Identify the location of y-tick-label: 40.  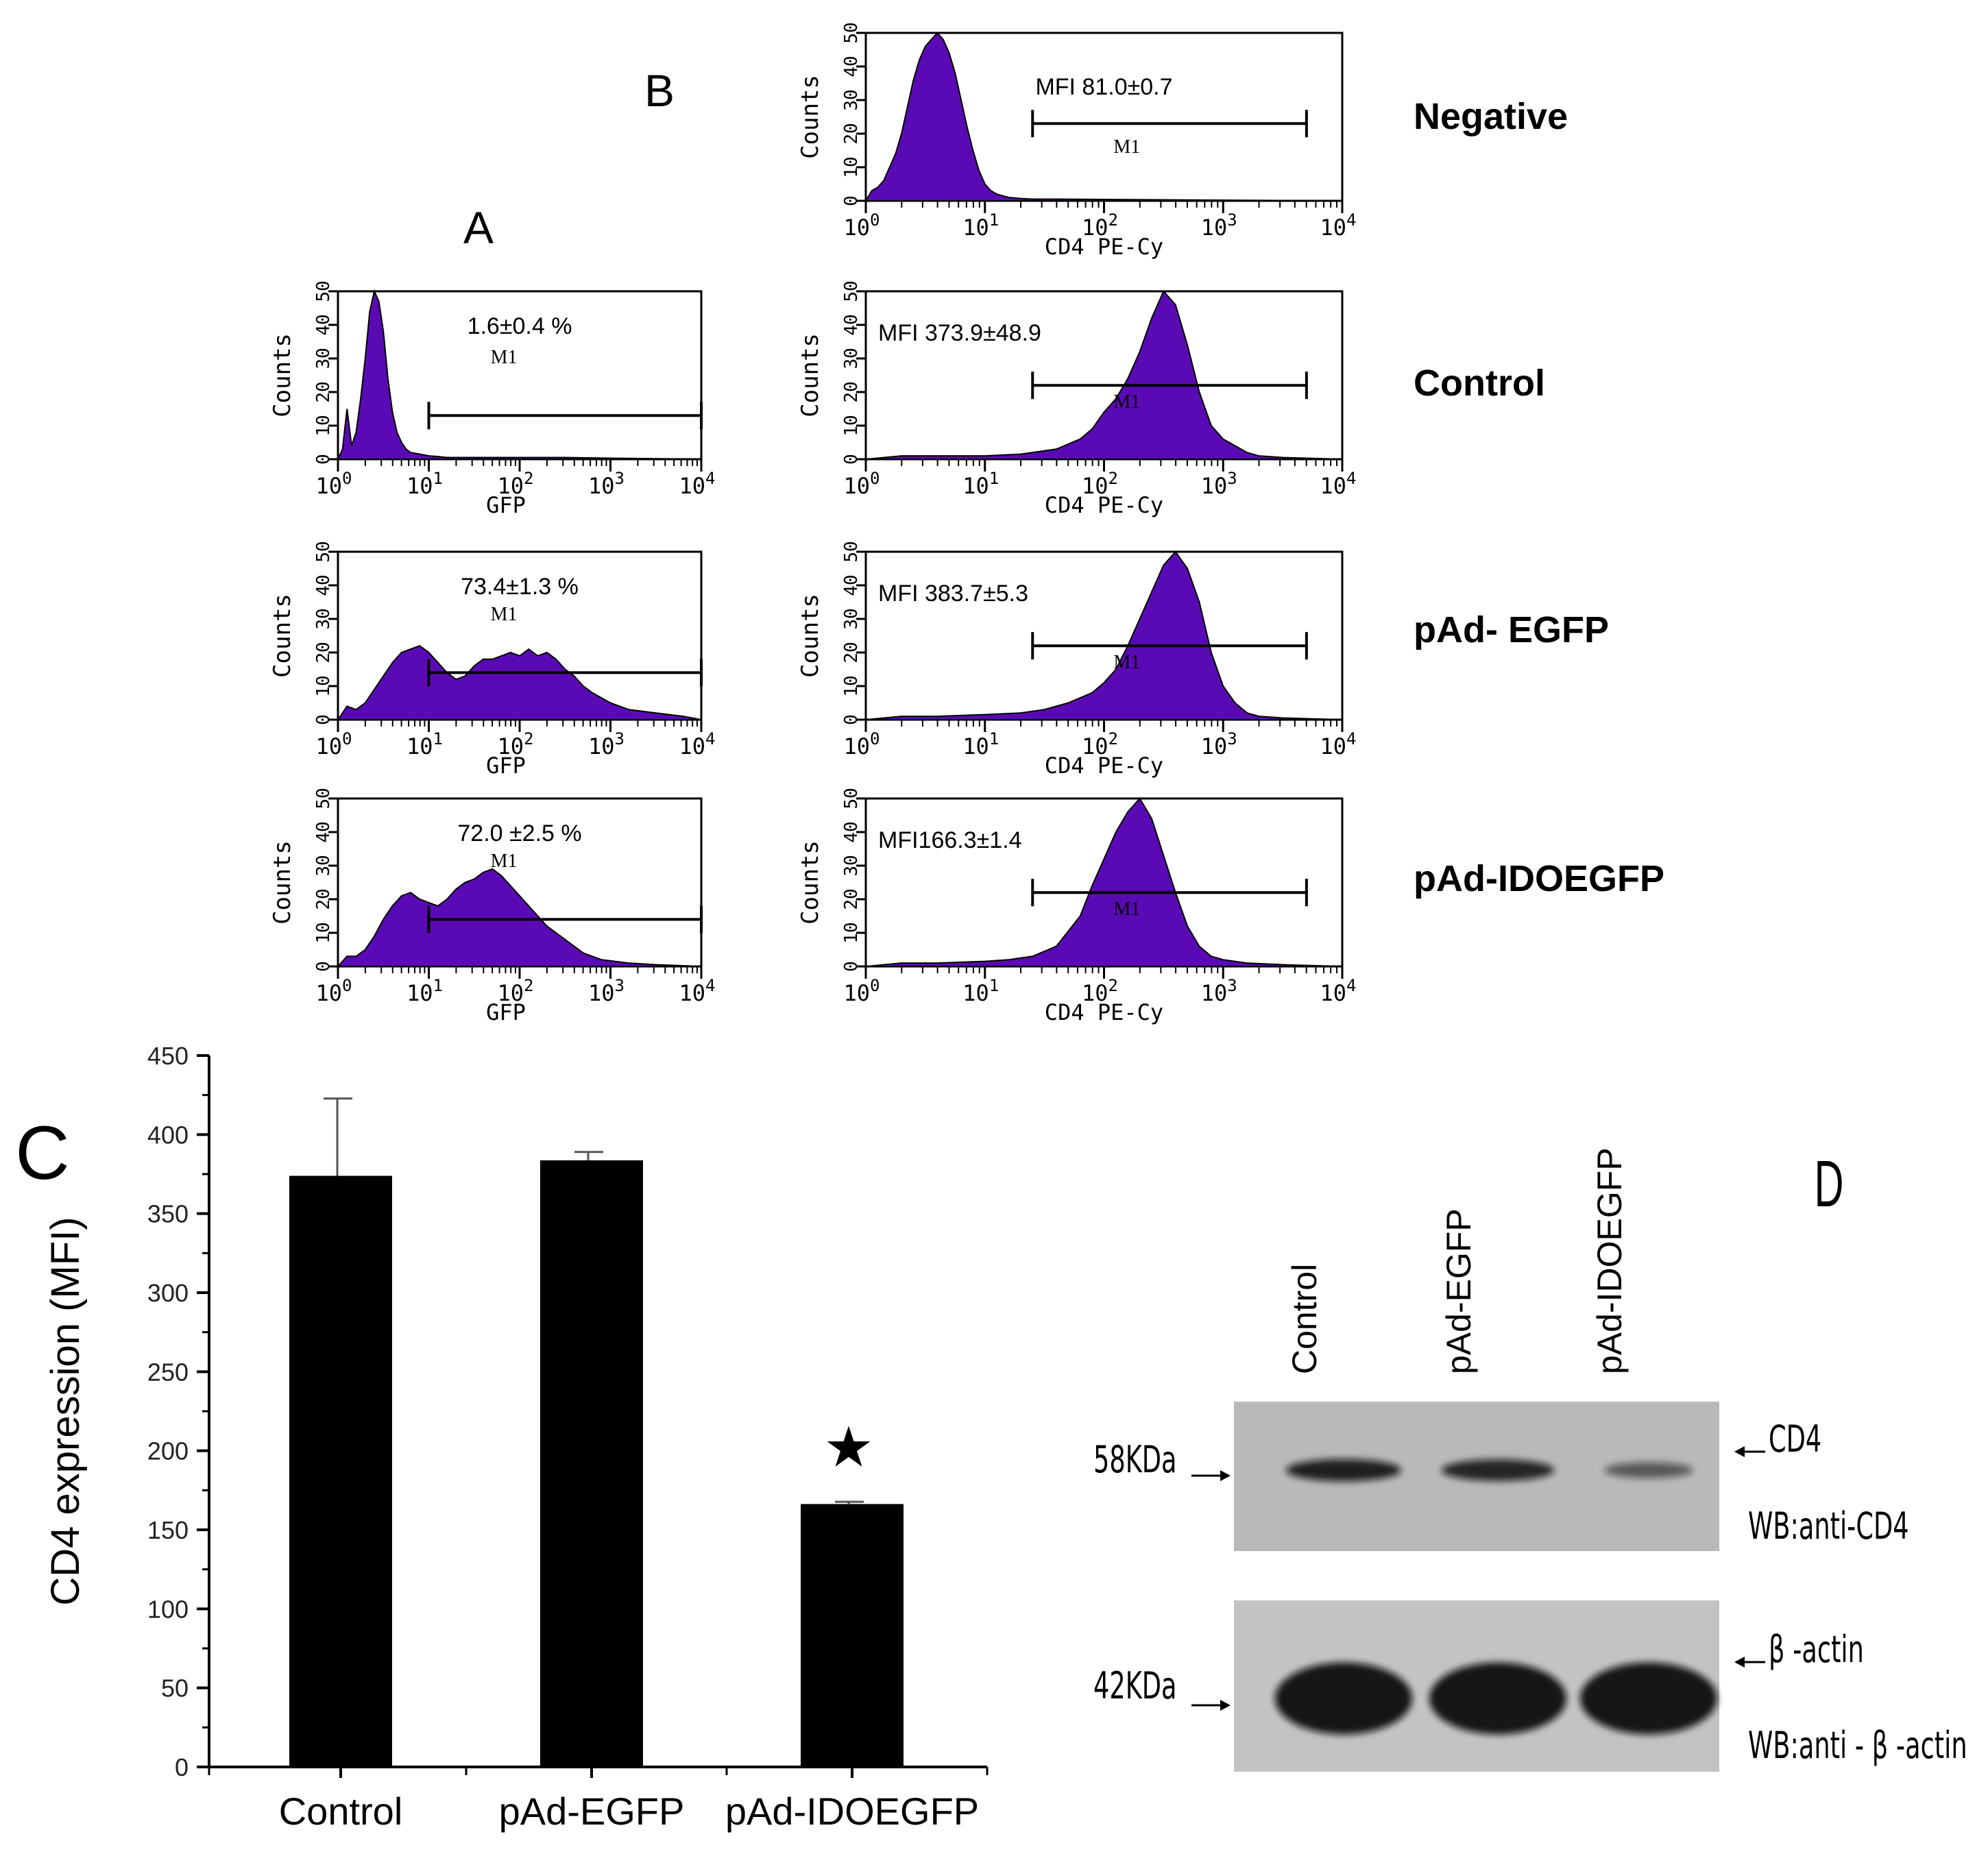
(851, 324).